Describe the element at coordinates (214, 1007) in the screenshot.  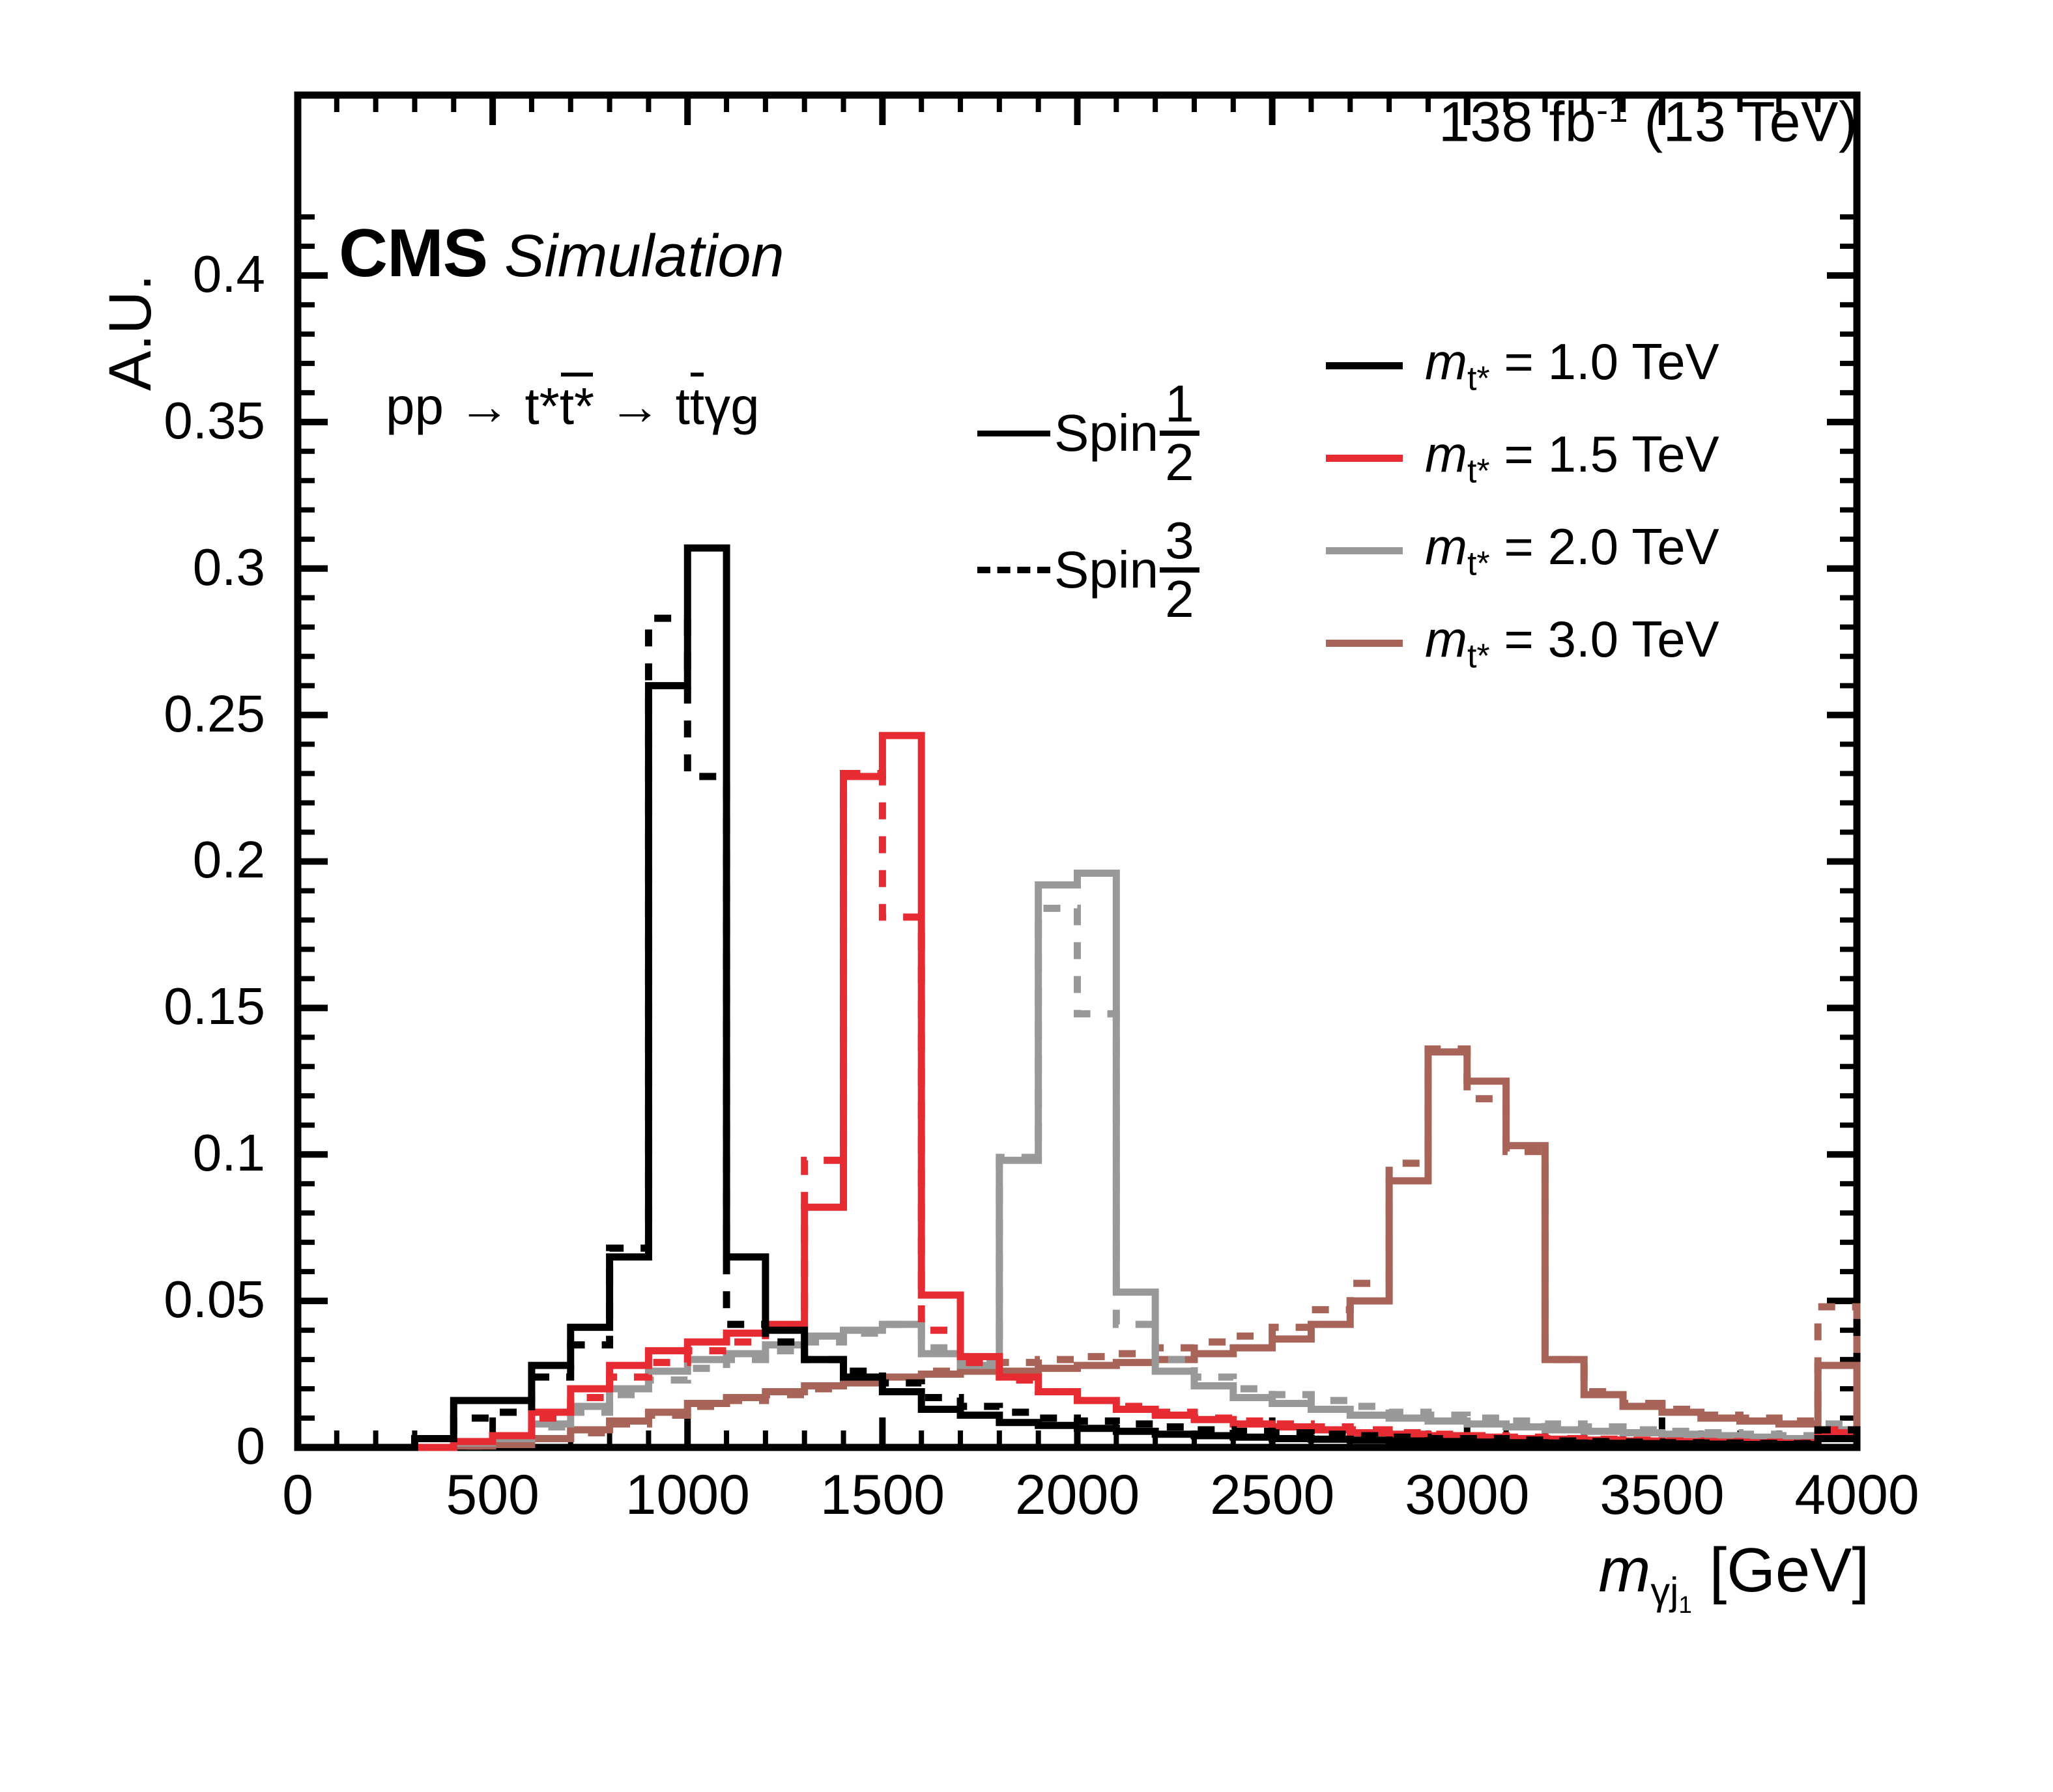
I see `y-tick-label-0.15: 0.15` at that location.